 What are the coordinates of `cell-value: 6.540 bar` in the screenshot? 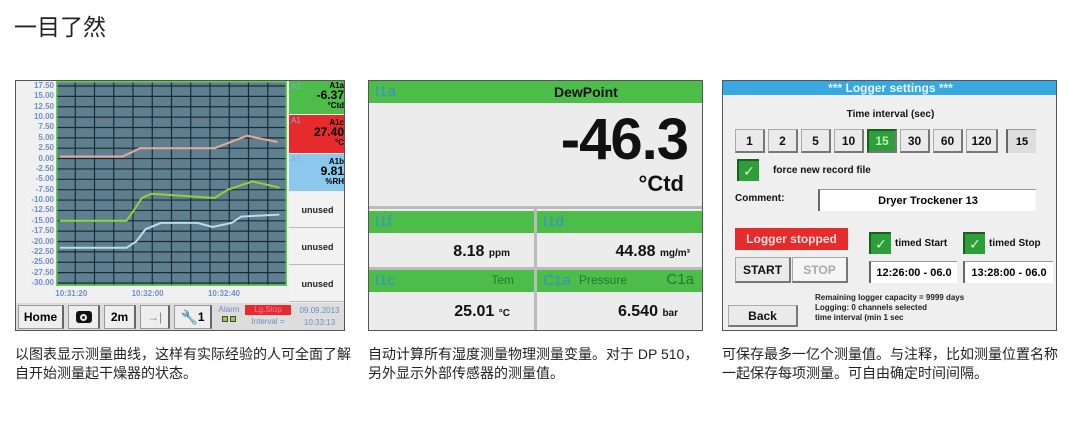 It's located at (647, 311).